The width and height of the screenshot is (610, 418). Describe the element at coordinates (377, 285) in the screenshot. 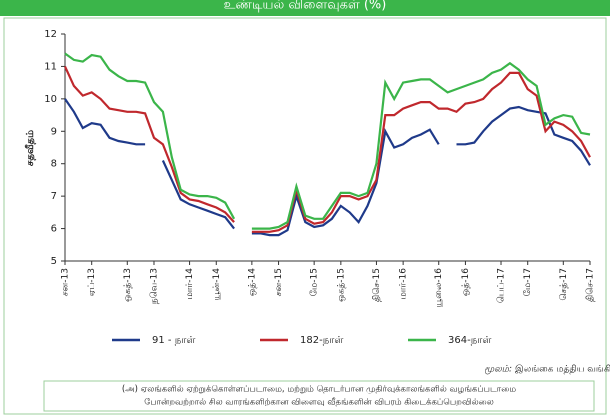

I see `x-tick-label: திசெ-15` at that location.